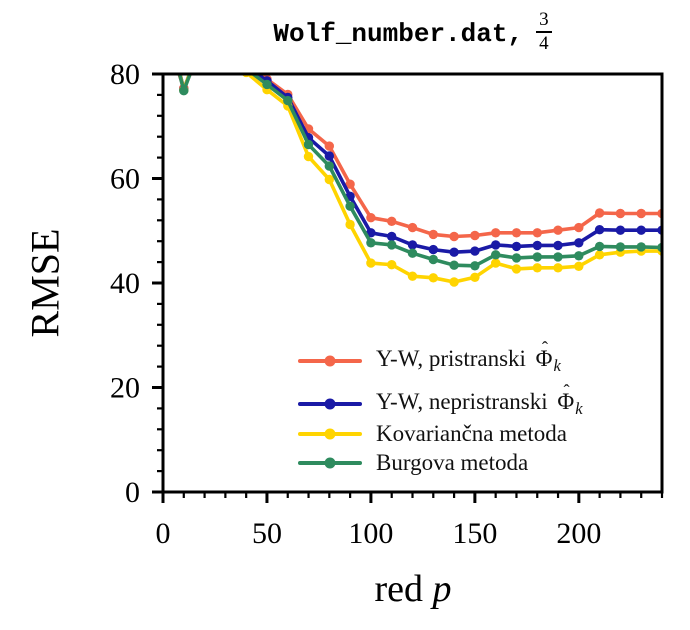 The image size is (690, 630). I want to click on fraction-numerator: 3, so click(544, 19).